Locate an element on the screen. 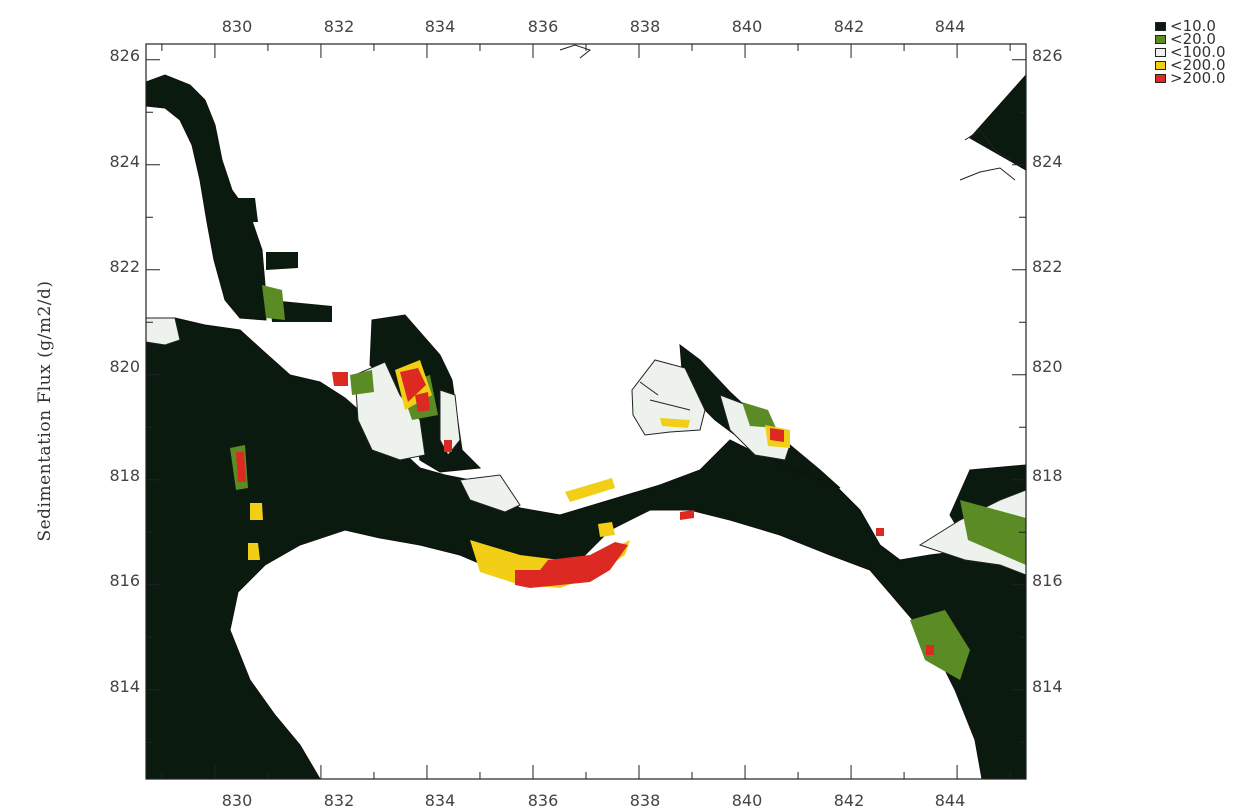 The height and width of the screenshot is (812, 1248). x-top-tick-label: 844 is located at coordinates (950, 26).